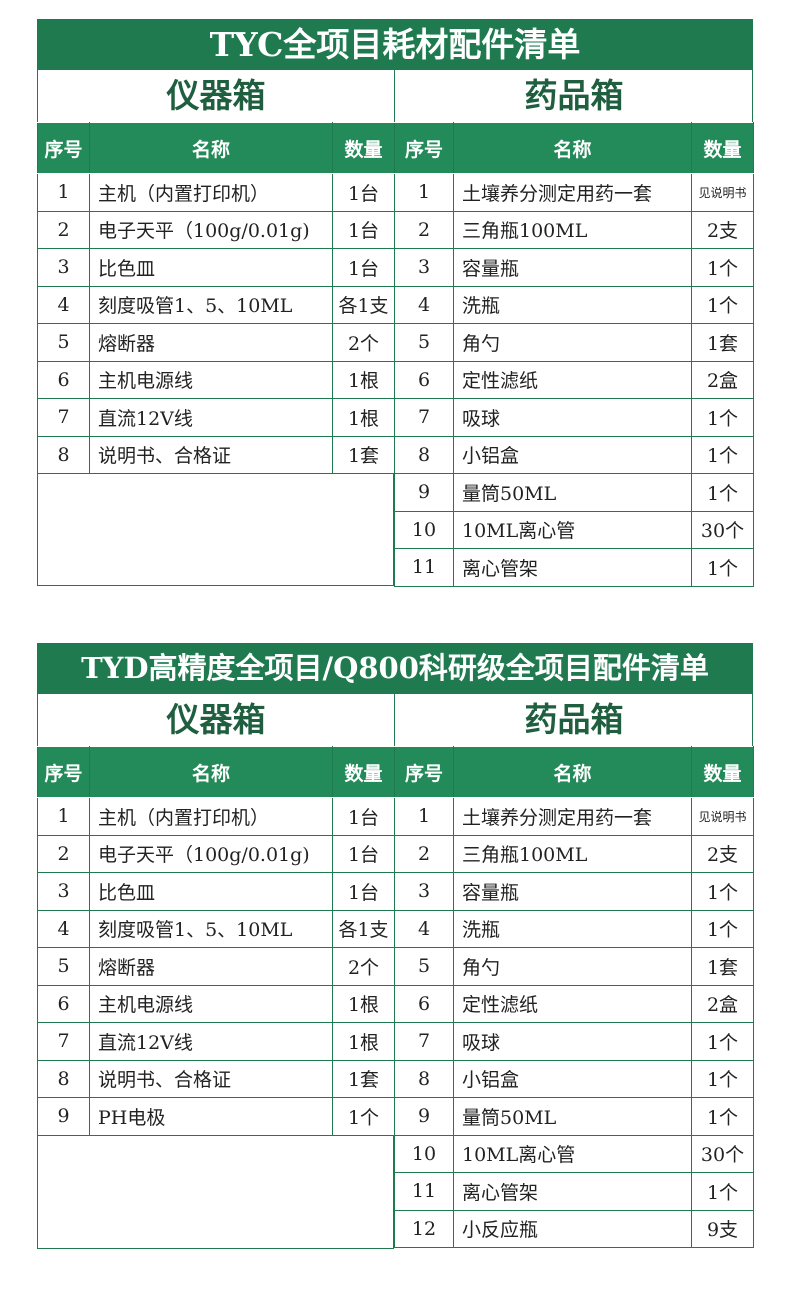 Image resolution: width=790 pixels, height=1289 pixels. I want to click on table-row: 8 说明书、合格证 1套, so click(216, 1078).